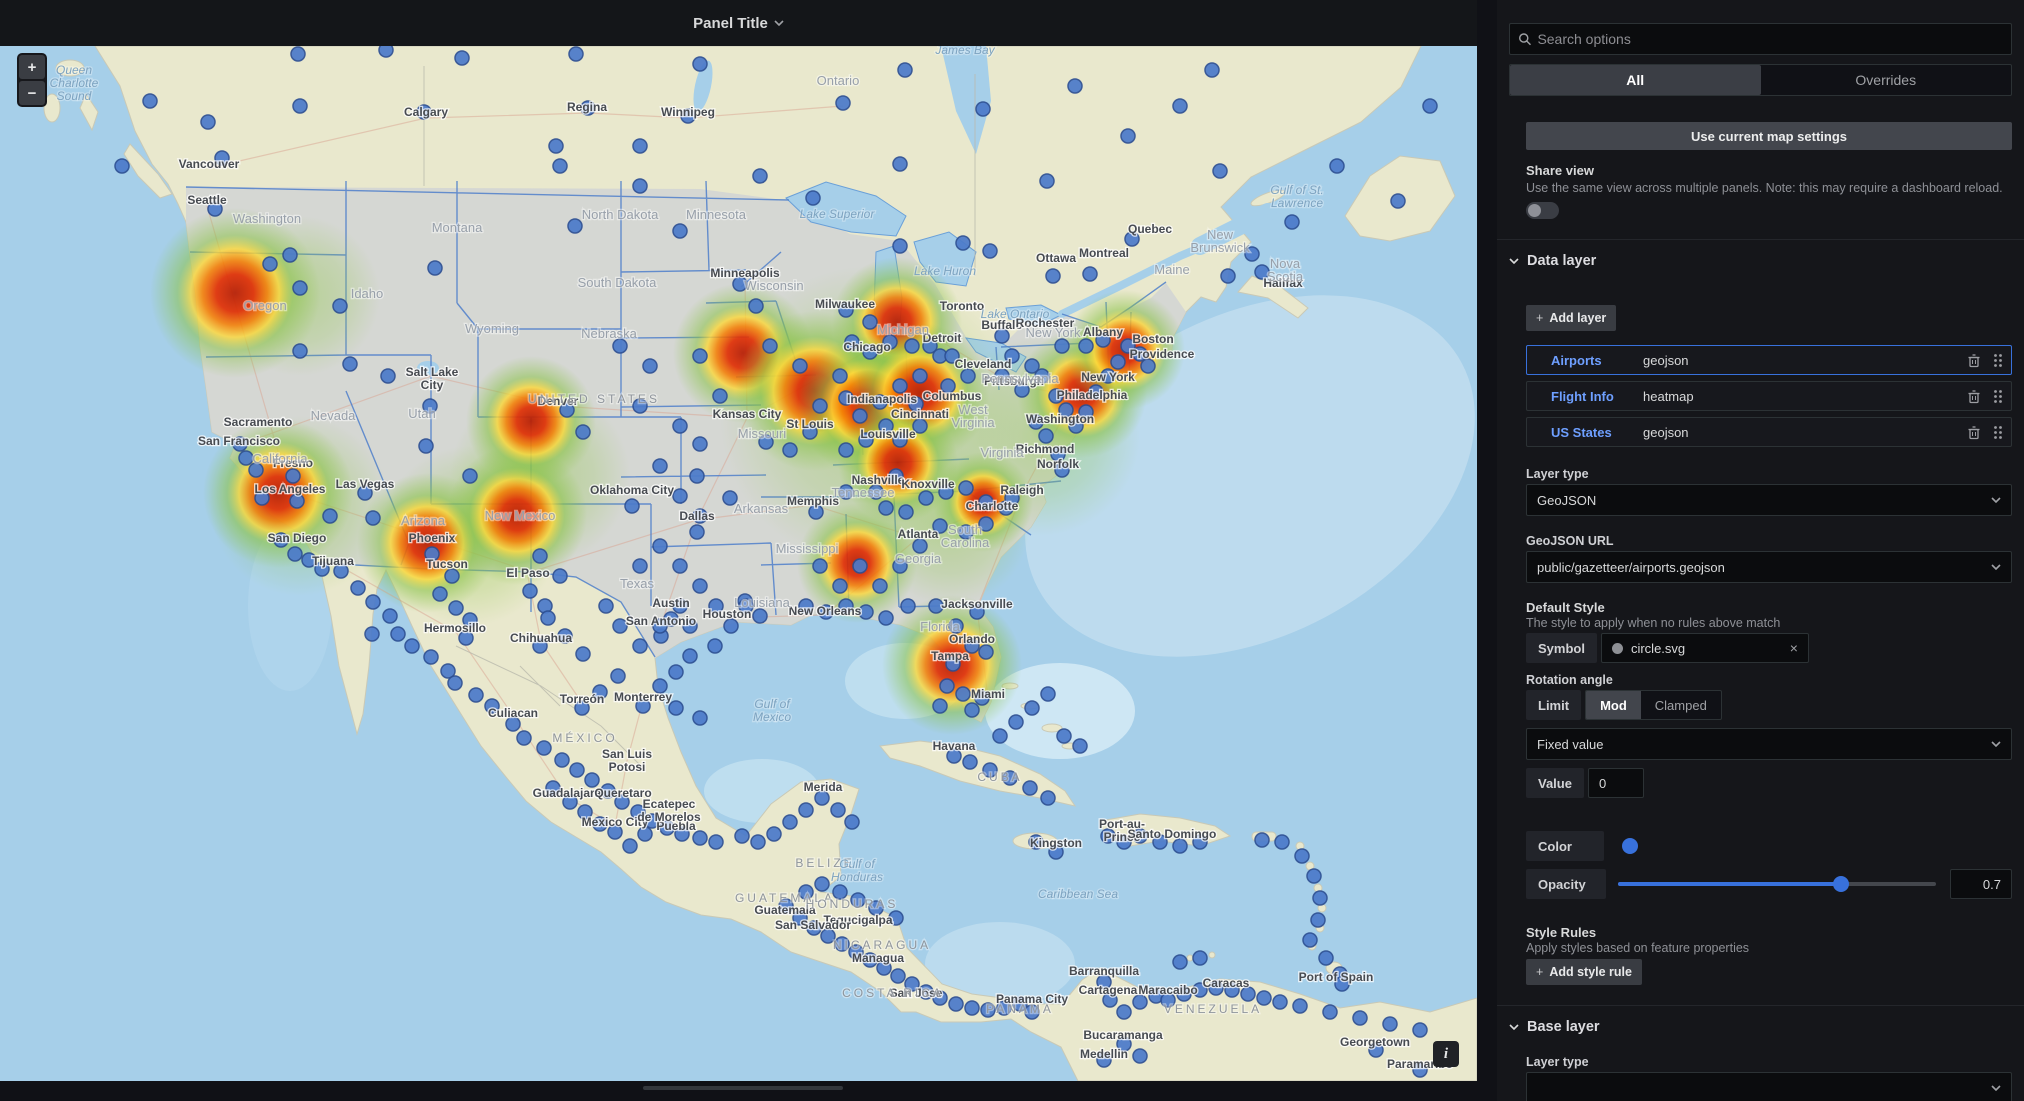 The height and width of the screenshot is (1101, 2024). What do you see at coordinates (1769, 136) in the screenshot?
I see `use-current-map-settings-button: Use current map settings` at bounding box center [1769, 136].